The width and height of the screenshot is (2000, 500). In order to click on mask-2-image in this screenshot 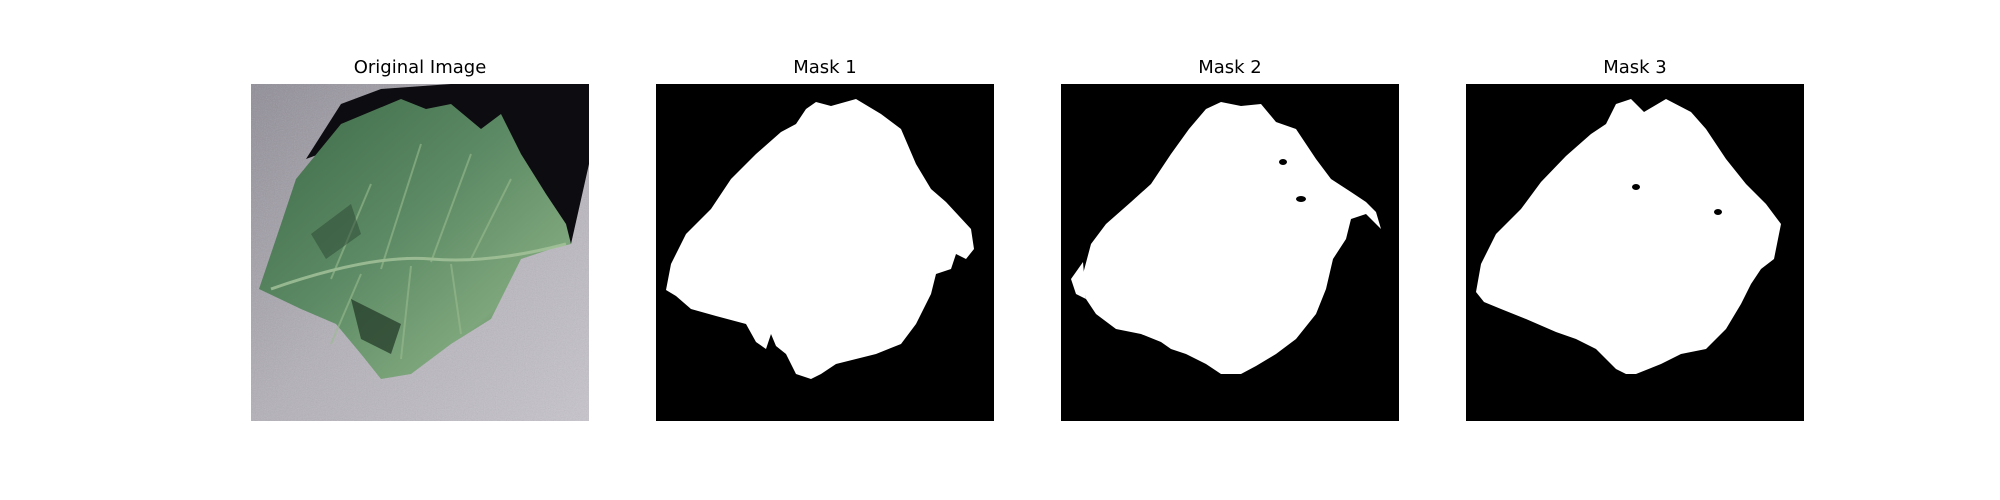, I will do `click(1230, 252)`.